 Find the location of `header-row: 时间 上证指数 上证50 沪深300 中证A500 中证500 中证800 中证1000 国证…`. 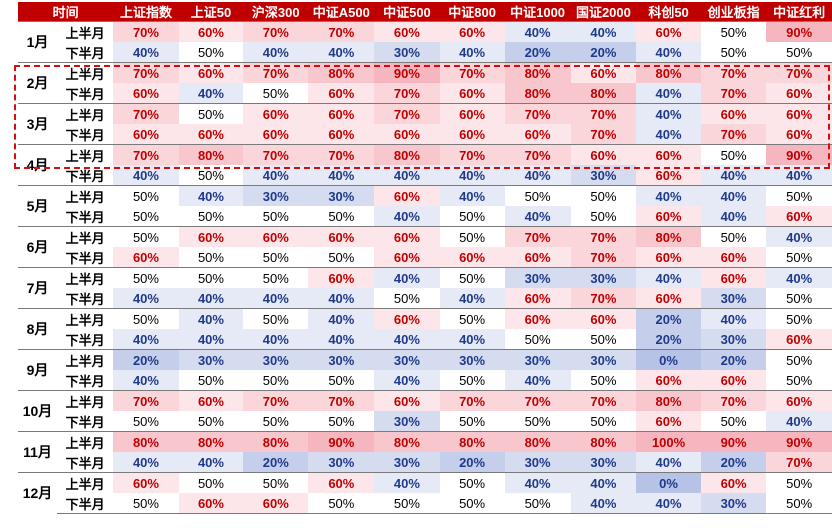

header-row: 时间 上证指数 上证50 沪深300 中证A500 中证500 中证800 中证1000 国证… is located at coordinates (425, 12).